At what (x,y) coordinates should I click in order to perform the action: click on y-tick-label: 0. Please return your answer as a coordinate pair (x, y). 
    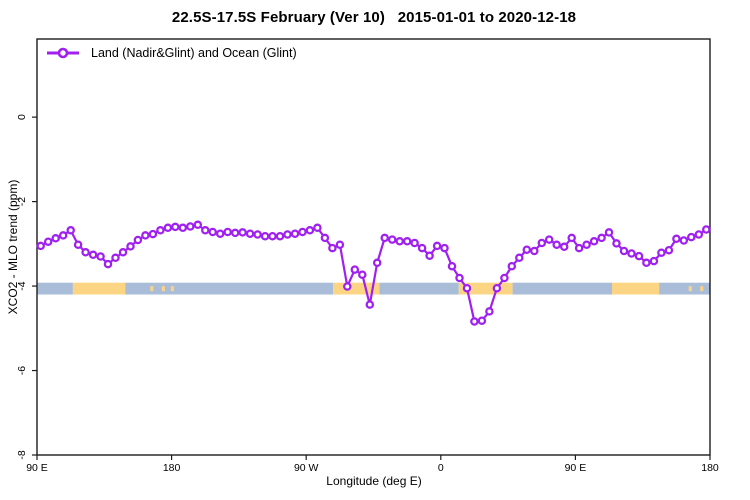
    Looking at the image, I should click on (22, 117).